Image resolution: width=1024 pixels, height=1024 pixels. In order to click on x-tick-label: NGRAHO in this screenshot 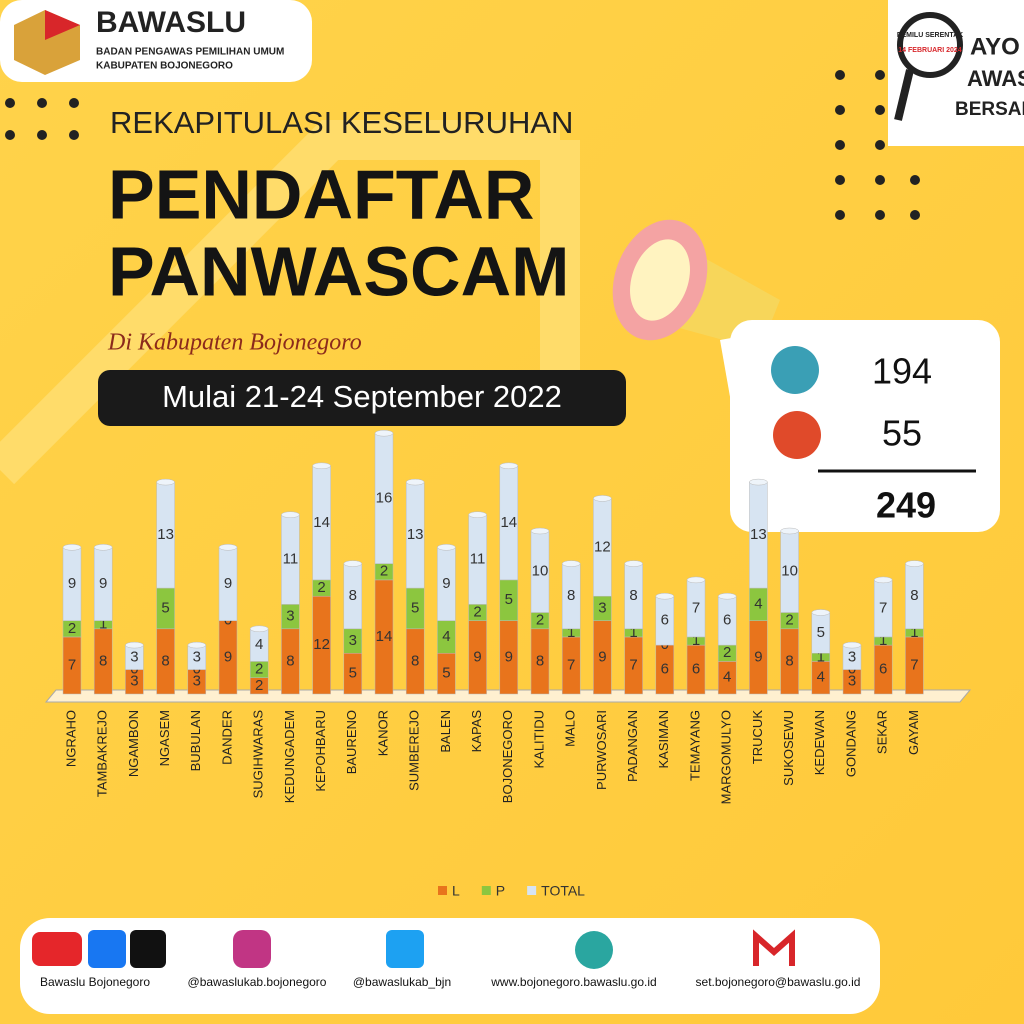, I will do `click(70, 738)`.